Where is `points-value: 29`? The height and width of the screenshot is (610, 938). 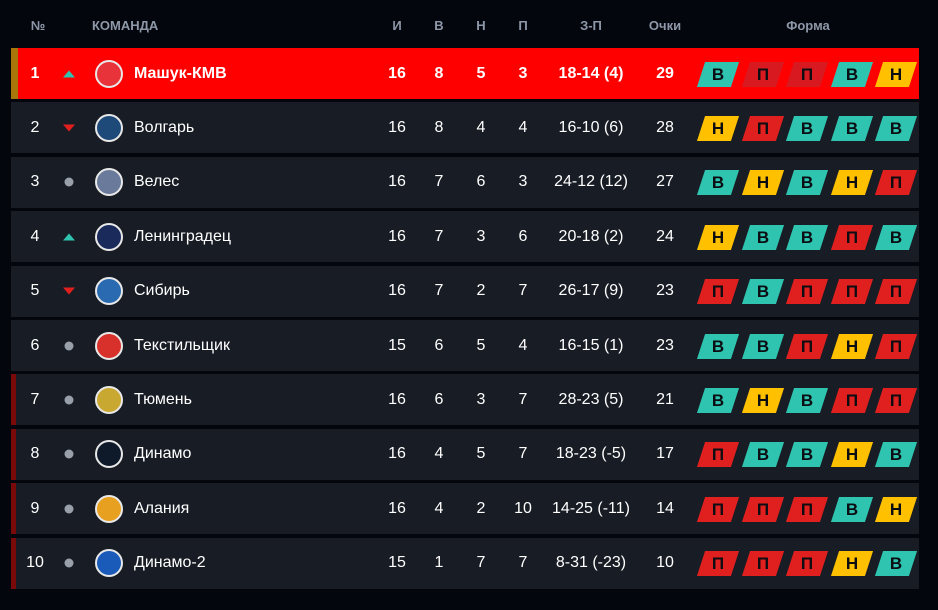
points-value: 29 is located at coordinates (665, 73).